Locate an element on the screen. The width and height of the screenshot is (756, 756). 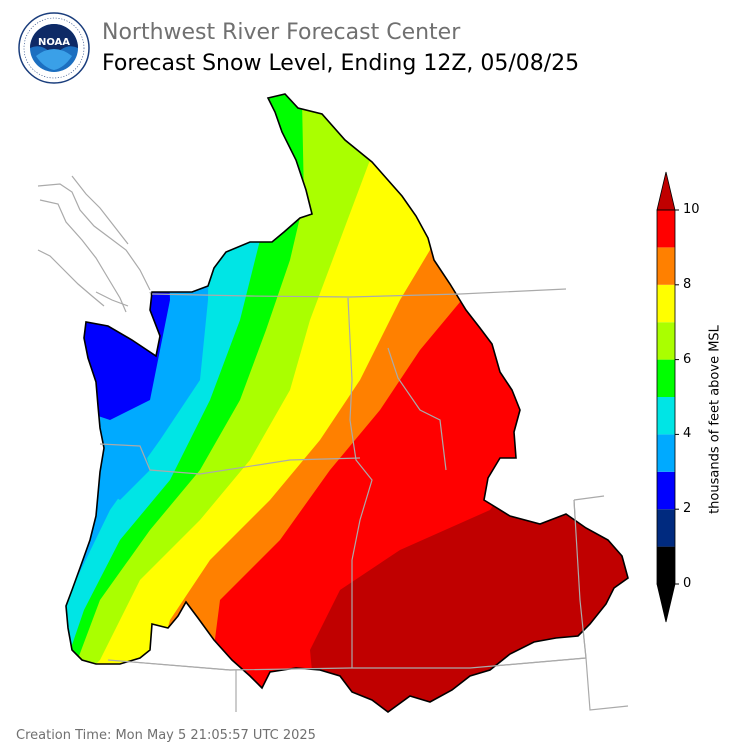
logo-center-text: NOAA is located at coordinates (54, 42).